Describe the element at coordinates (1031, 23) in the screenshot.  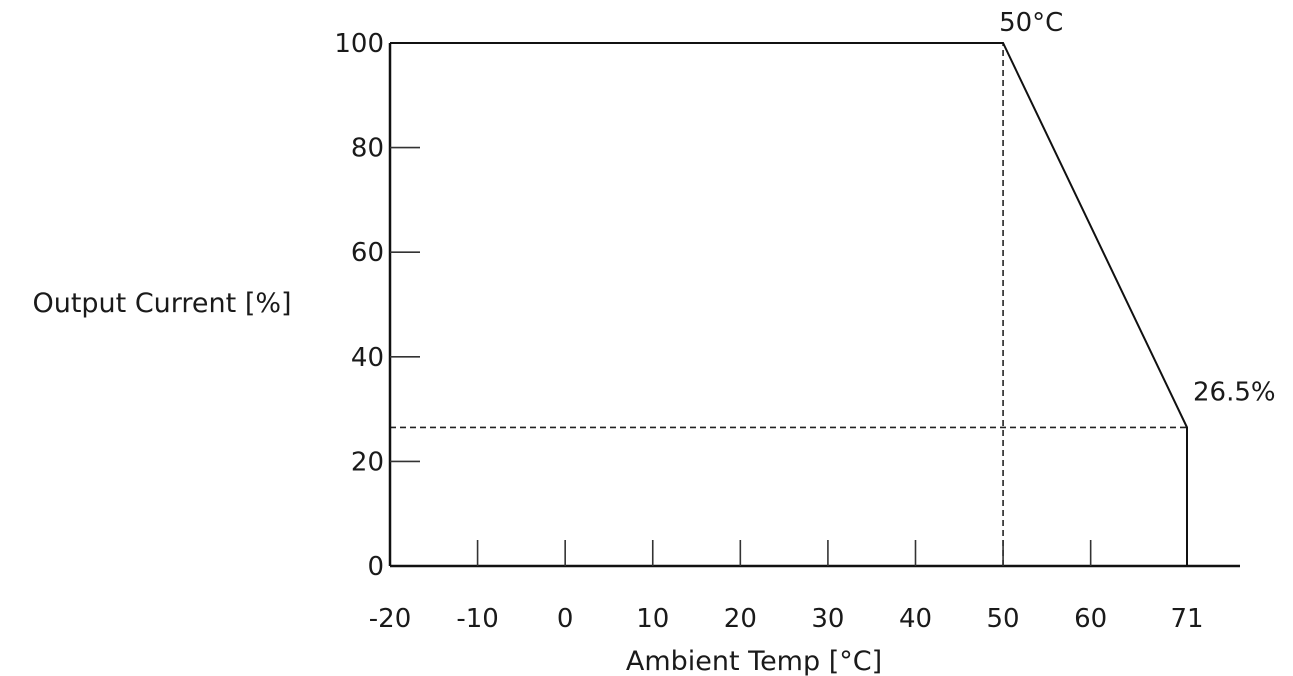
I see `annotation-peak-temp: 50°C` at that location.